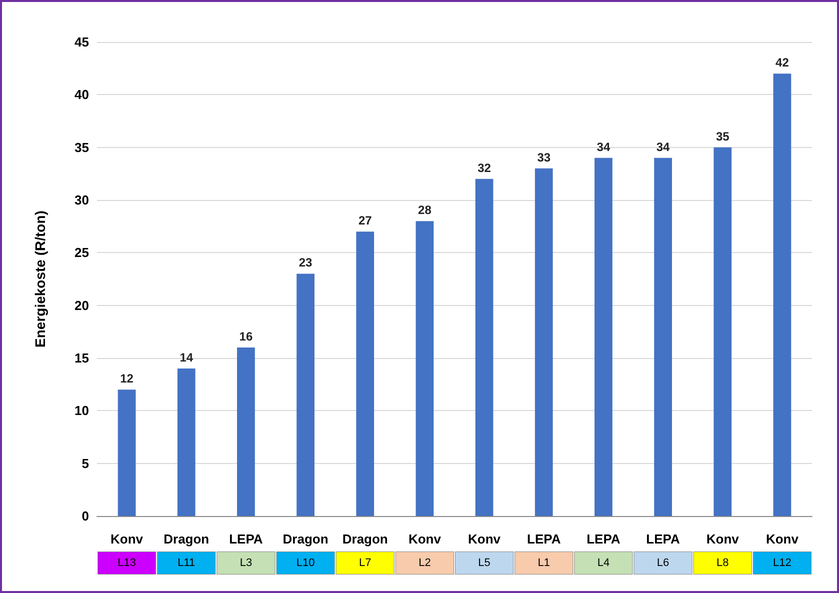 Image resolution: width=839 pixels, height=593 pixels. I want to click on y-tick-label: 30, so click(81, 200).